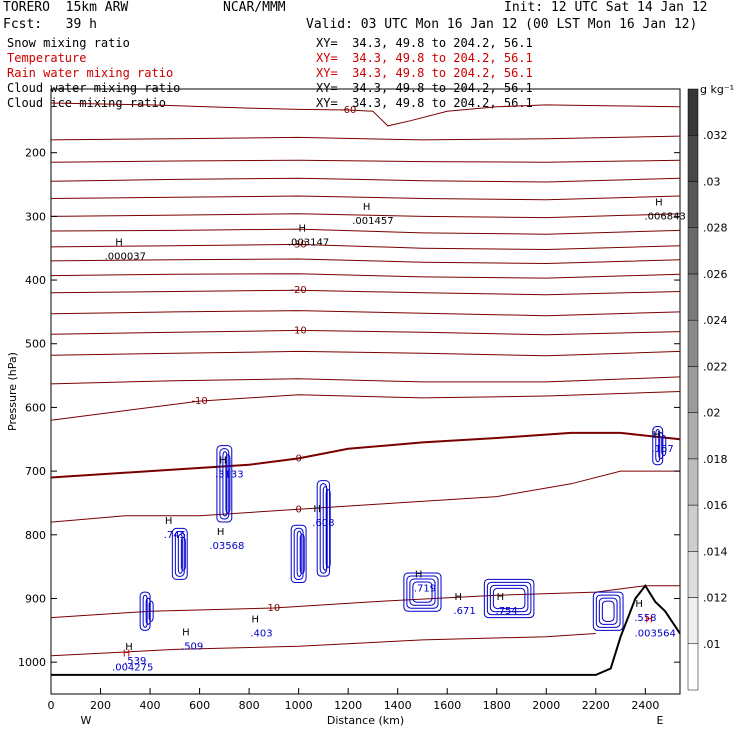 The image size is (740, 740). Describe the element at coordinates (192, 646) in the screenshot. I see `max-label: .509` at that location.